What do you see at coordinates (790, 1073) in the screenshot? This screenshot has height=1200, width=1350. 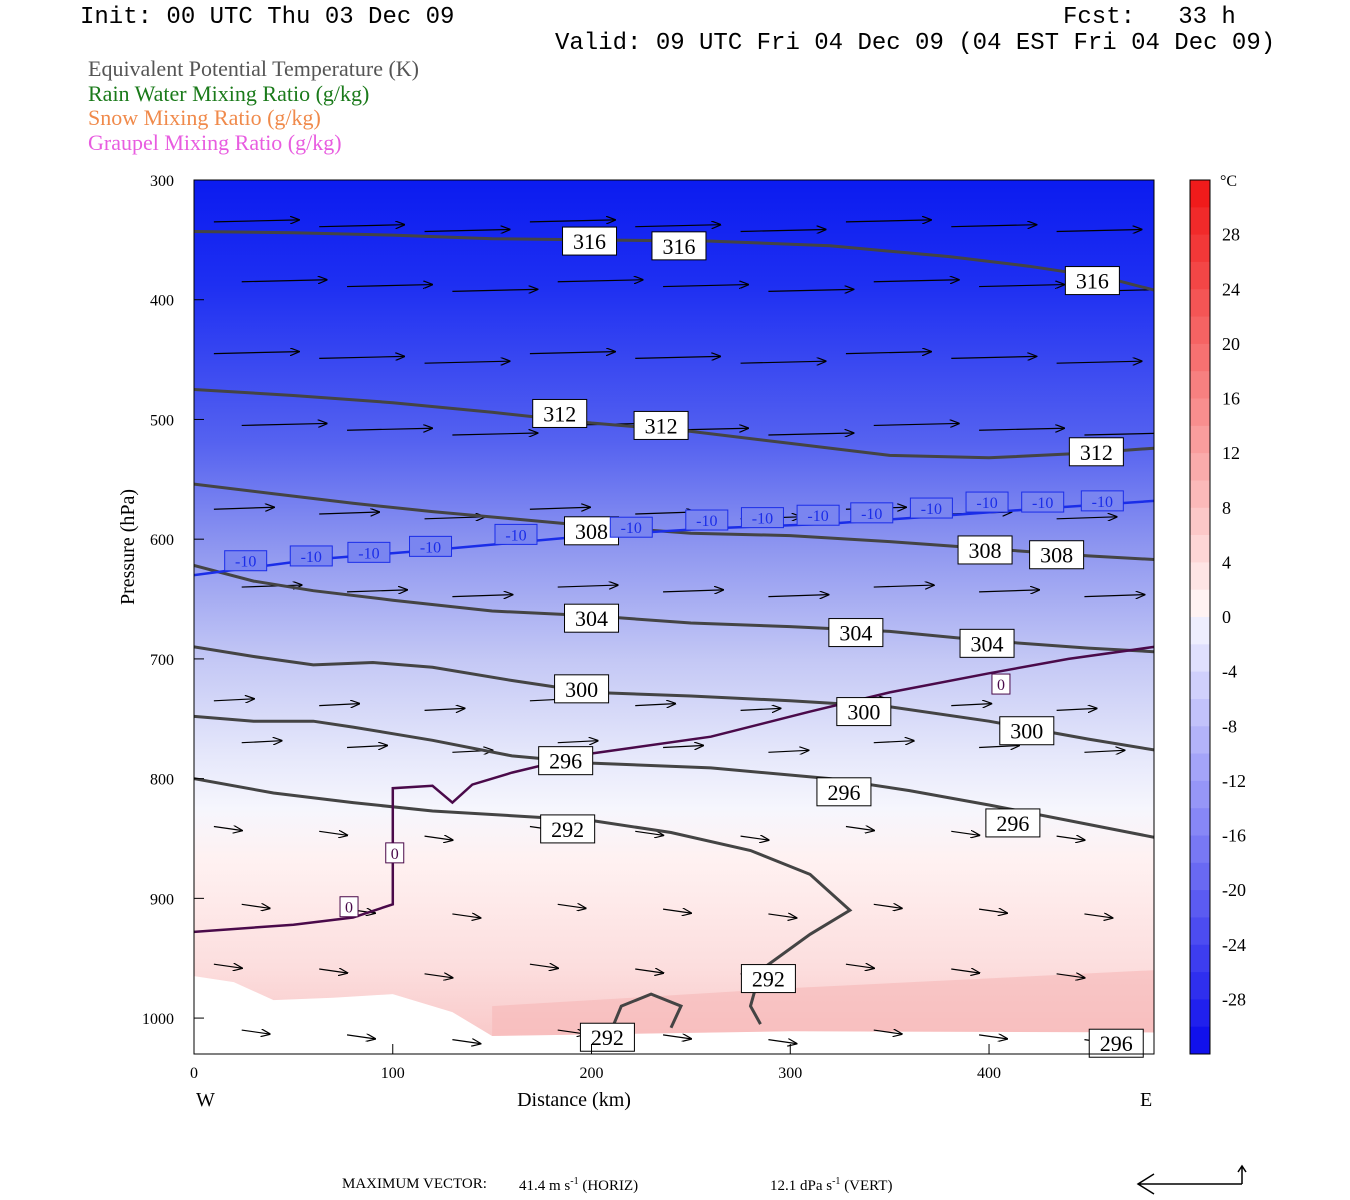 I see `x-tick-label: 300` at bounding box center [790, 1073].